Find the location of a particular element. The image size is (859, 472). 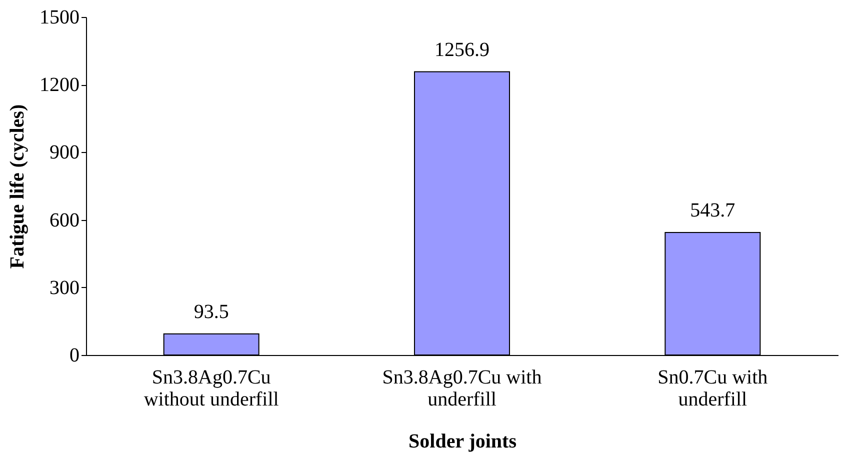

y-tick-label: 600 is located at coordinates (65, 220).